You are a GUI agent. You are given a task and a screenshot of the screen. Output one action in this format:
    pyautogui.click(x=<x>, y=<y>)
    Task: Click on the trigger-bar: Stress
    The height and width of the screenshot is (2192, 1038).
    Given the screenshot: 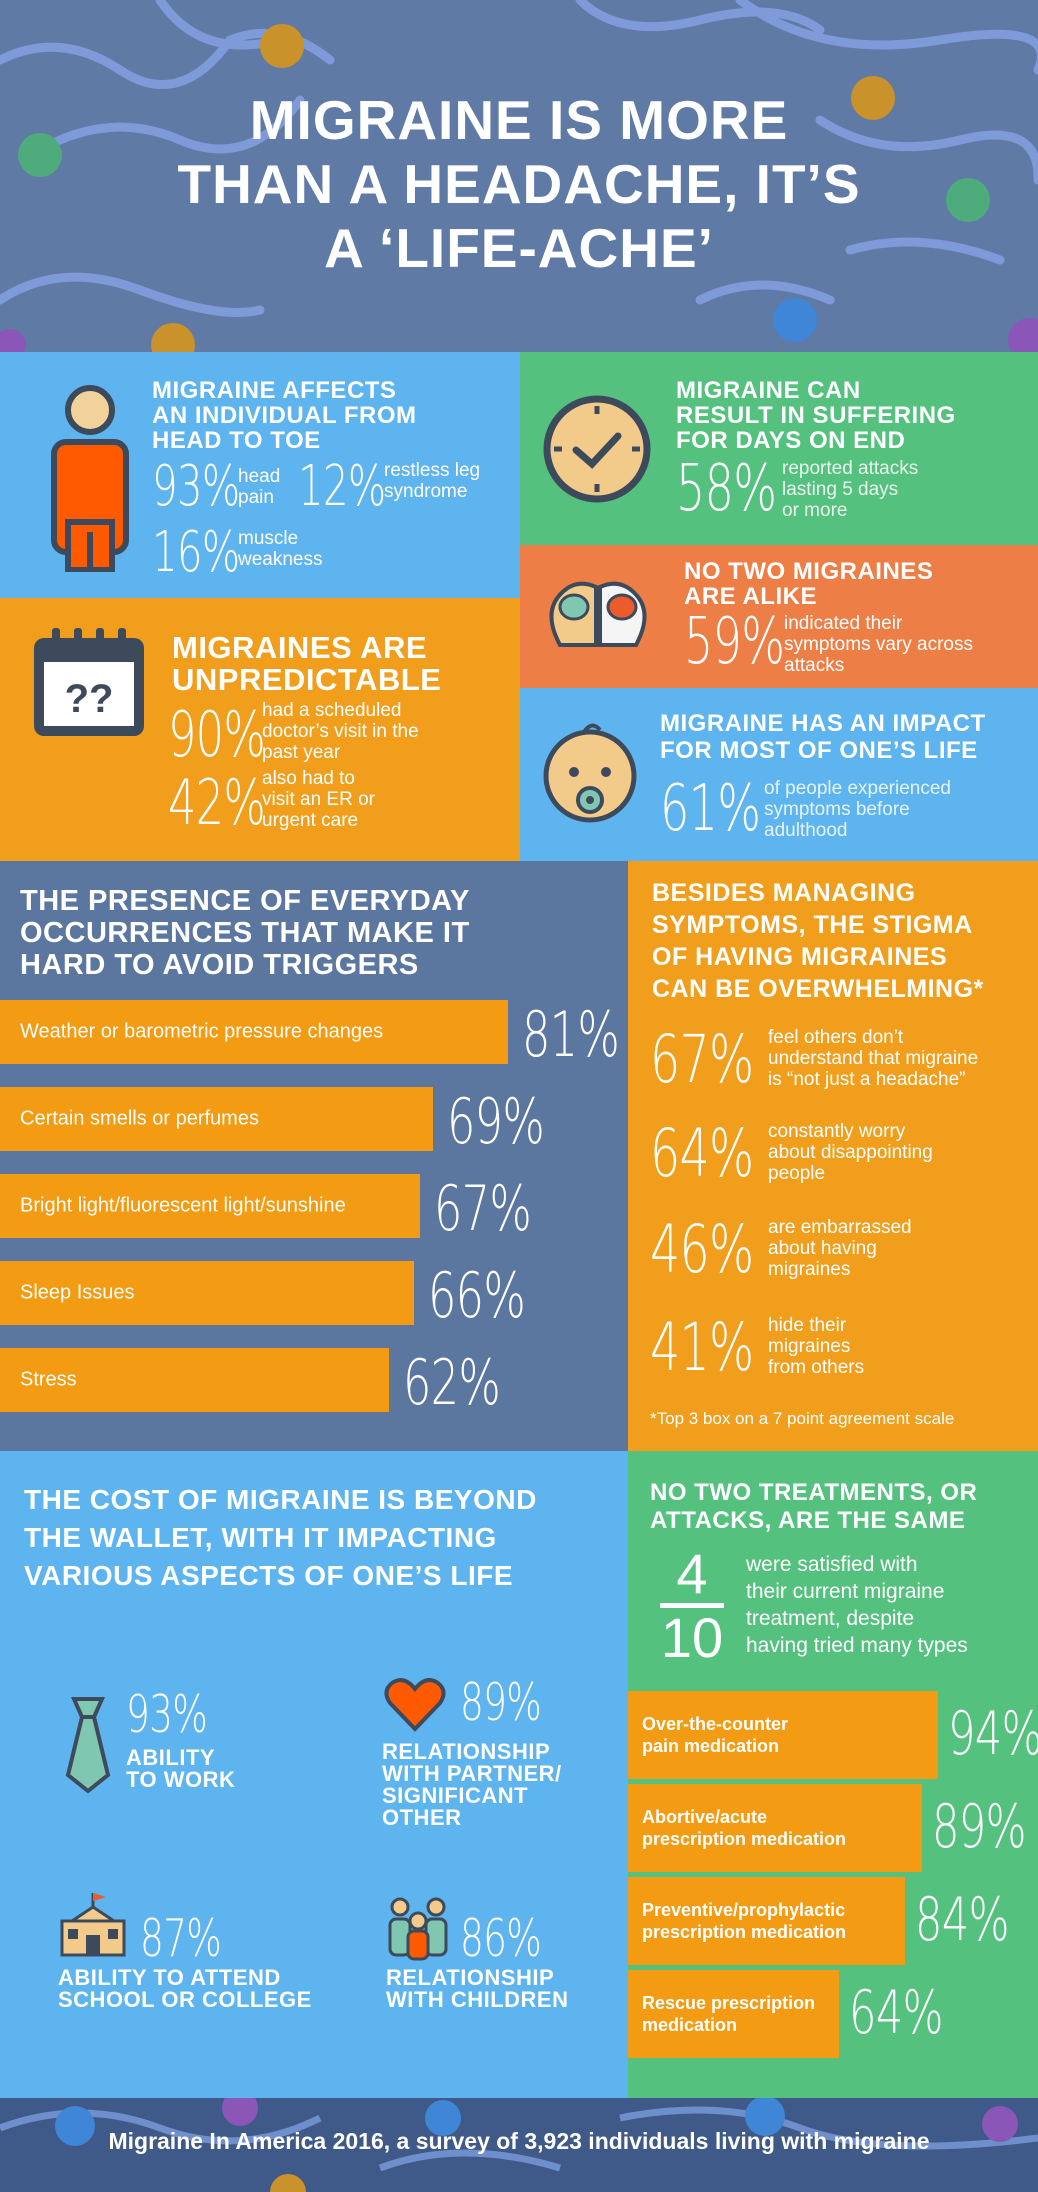 What is the action you would take?
    pyautogui.click(x=194, y=1380)
    